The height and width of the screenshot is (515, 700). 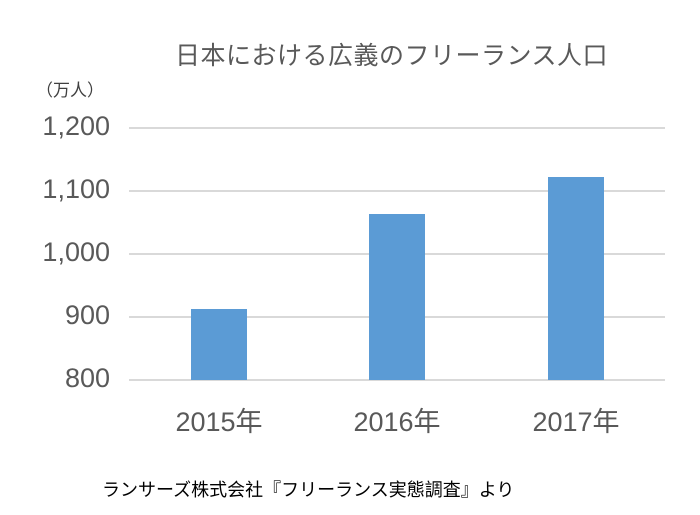 I want to click on y-tick-label: 1,200, so click(x=76, y=126).